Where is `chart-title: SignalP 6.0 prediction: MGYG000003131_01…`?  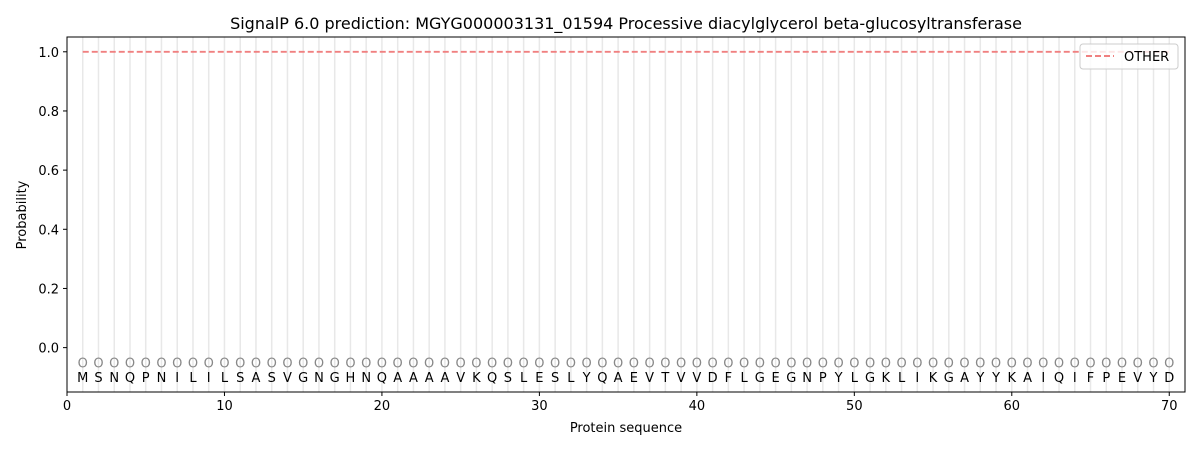
chart-title: SignalP 6.0 prediction: MGYG000003131_01… is located at coordinates (626, 24).